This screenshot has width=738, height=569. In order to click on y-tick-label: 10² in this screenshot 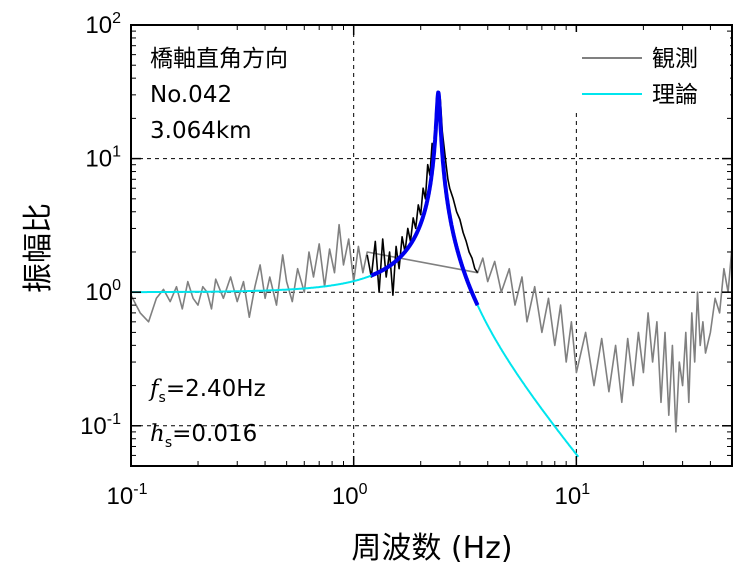, I will do `click(103, 24)`.